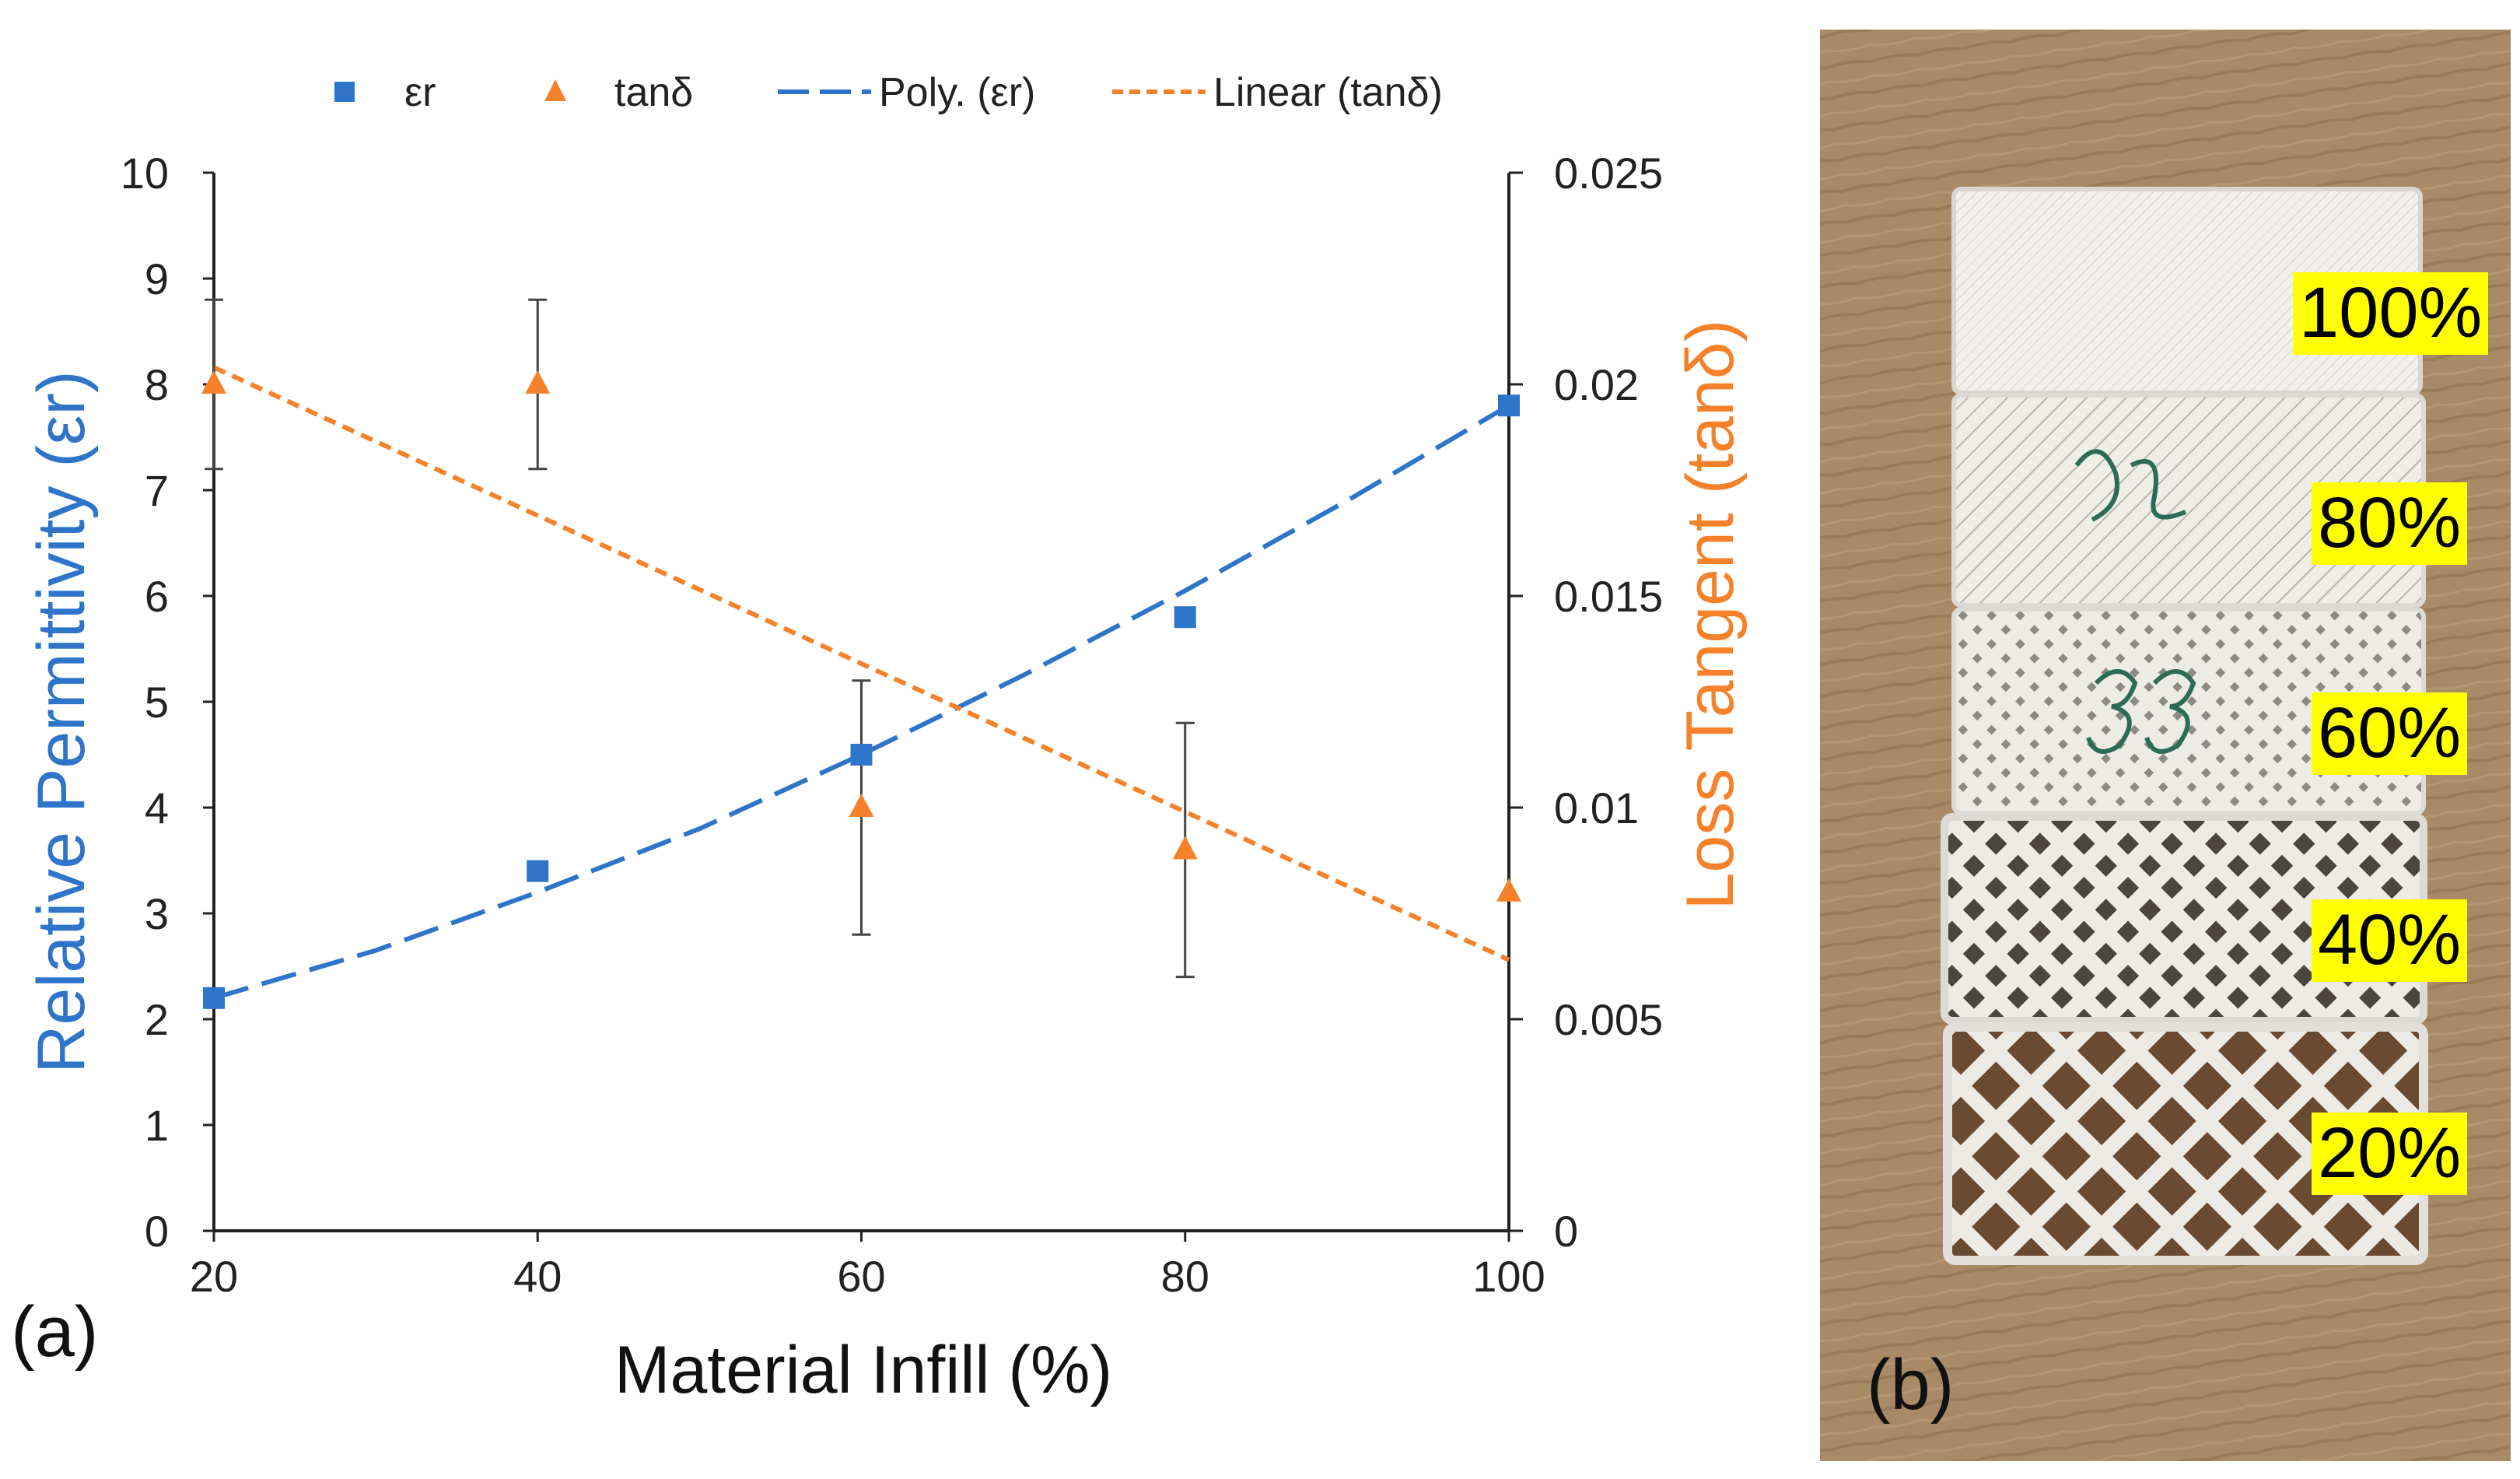 The height and width of the screenshot is (1479, 2520). What do you see at coordinates (1710, 615) in the screenshot?
I see `y-axis-right-label: Loss Tangent (tanδ)` at bounding box center [1710, 615].